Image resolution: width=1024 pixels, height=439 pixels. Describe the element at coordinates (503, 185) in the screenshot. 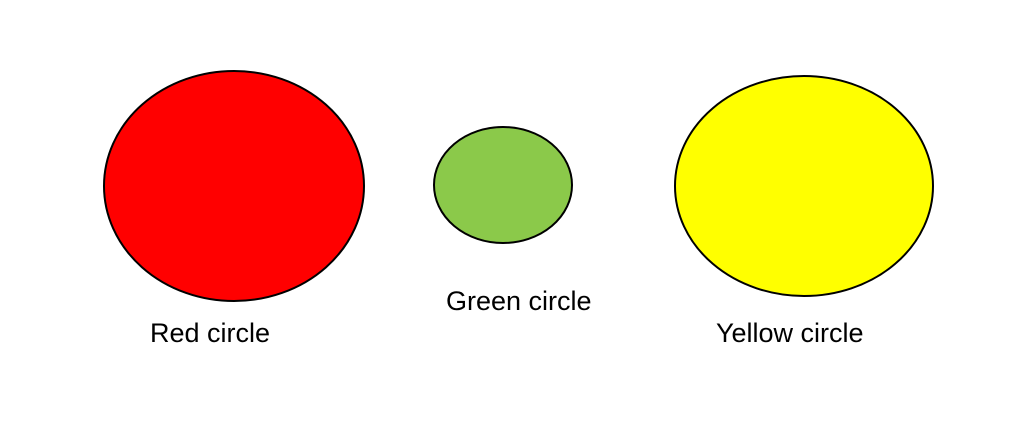

I see `green-circle` at that location.